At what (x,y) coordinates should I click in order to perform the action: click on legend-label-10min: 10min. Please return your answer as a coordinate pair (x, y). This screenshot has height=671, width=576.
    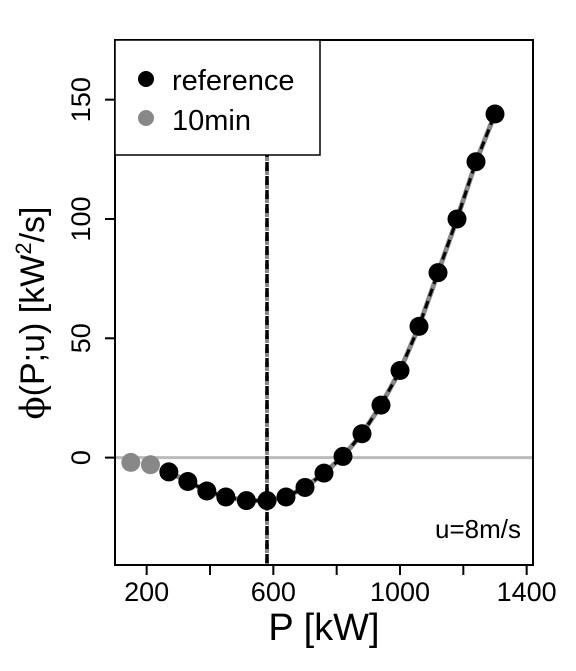
    Looking at the image, I should click on (211, 121).